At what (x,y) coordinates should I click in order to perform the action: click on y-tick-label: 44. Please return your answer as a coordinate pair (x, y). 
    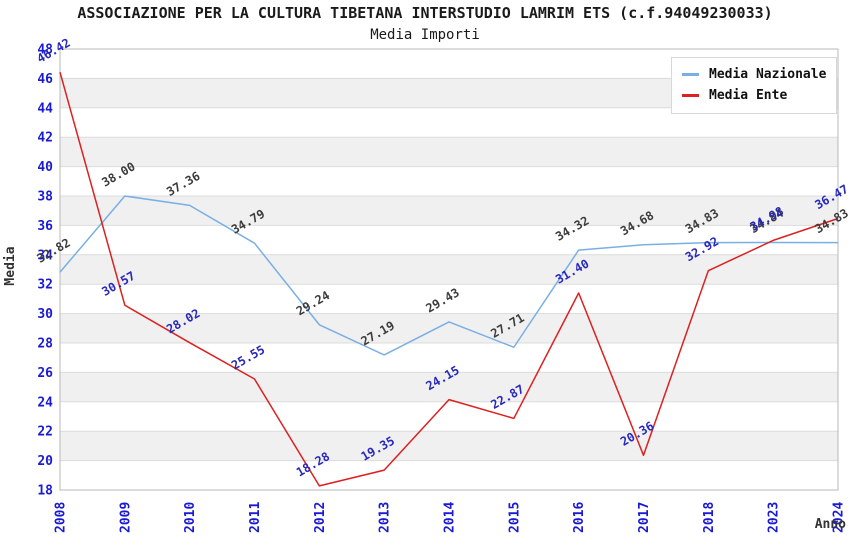
    Looking at the image, I should click on (45, 108).